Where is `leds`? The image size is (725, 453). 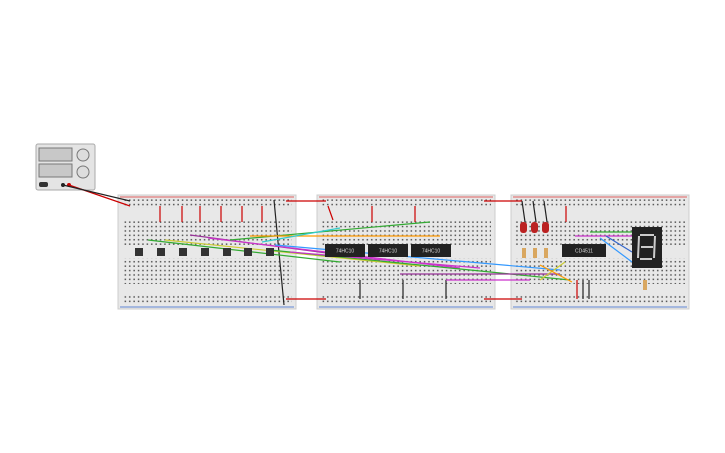
leds is located at coordinates (534, 227).